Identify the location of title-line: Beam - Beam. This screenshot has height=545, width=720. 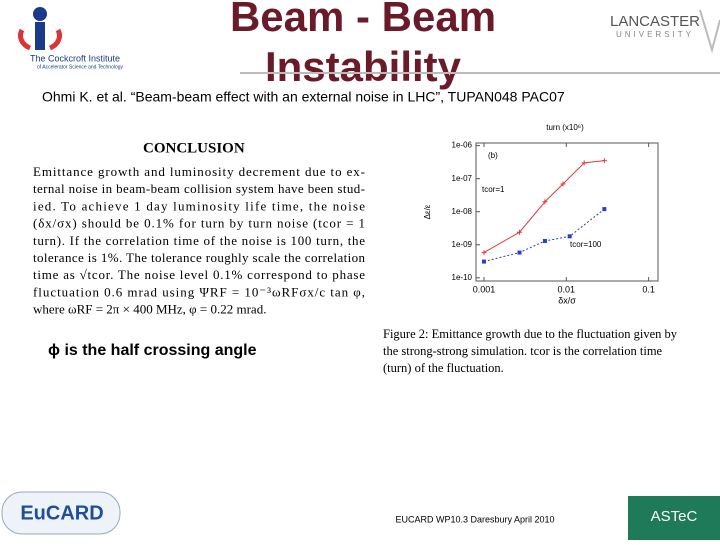
(363, 20).